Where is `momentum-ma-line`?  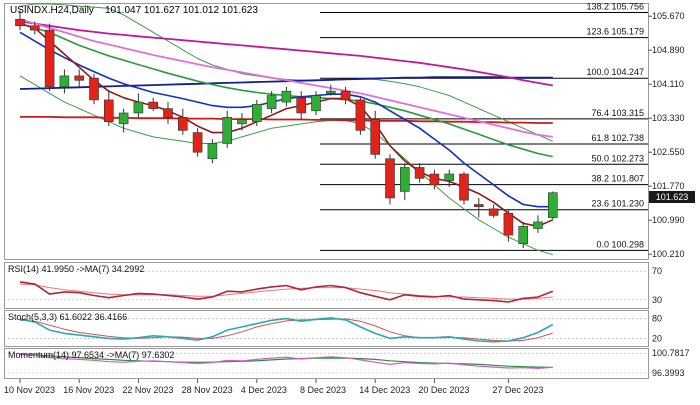 momentum-ma-line is located at coordinates (286, 360).